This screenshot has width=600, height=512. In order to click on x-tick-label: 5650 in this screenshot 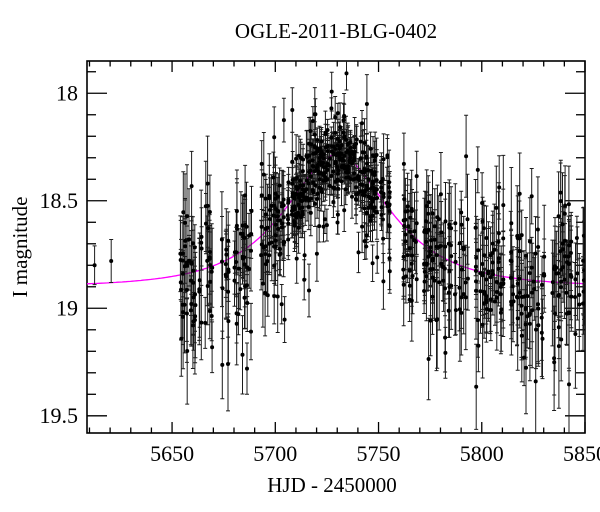, I will do `click(172, 453)`.